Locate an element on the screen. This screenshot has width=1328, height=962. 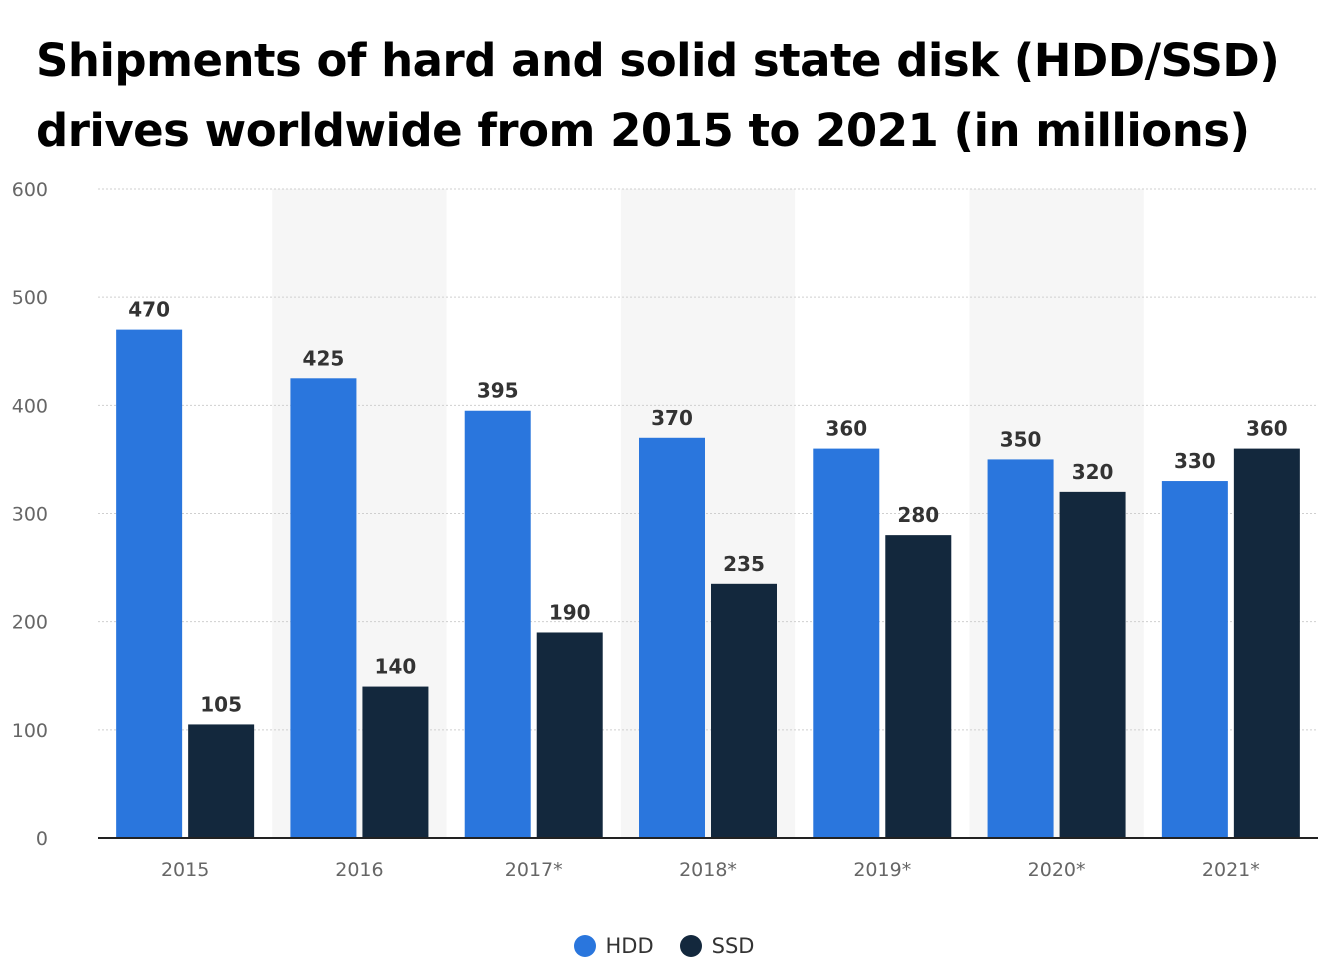
legend-item-hdd: HDD is located at coordinates (613, 946).